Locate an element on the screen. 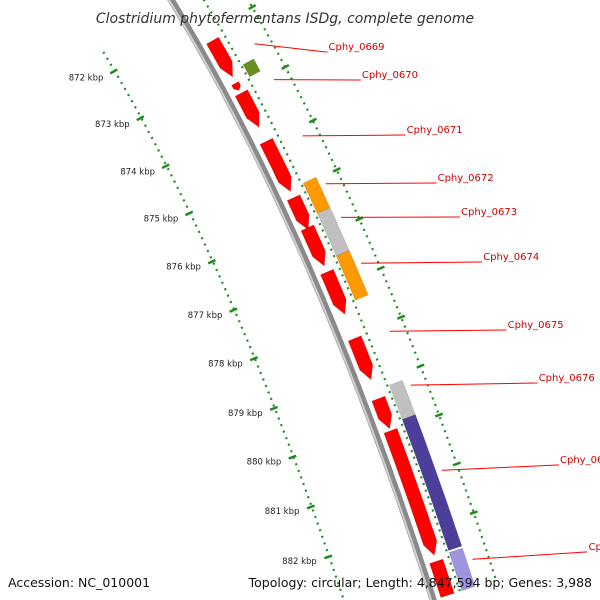  gene-label: Cphy_0678 is located at coordinates (594, 547).